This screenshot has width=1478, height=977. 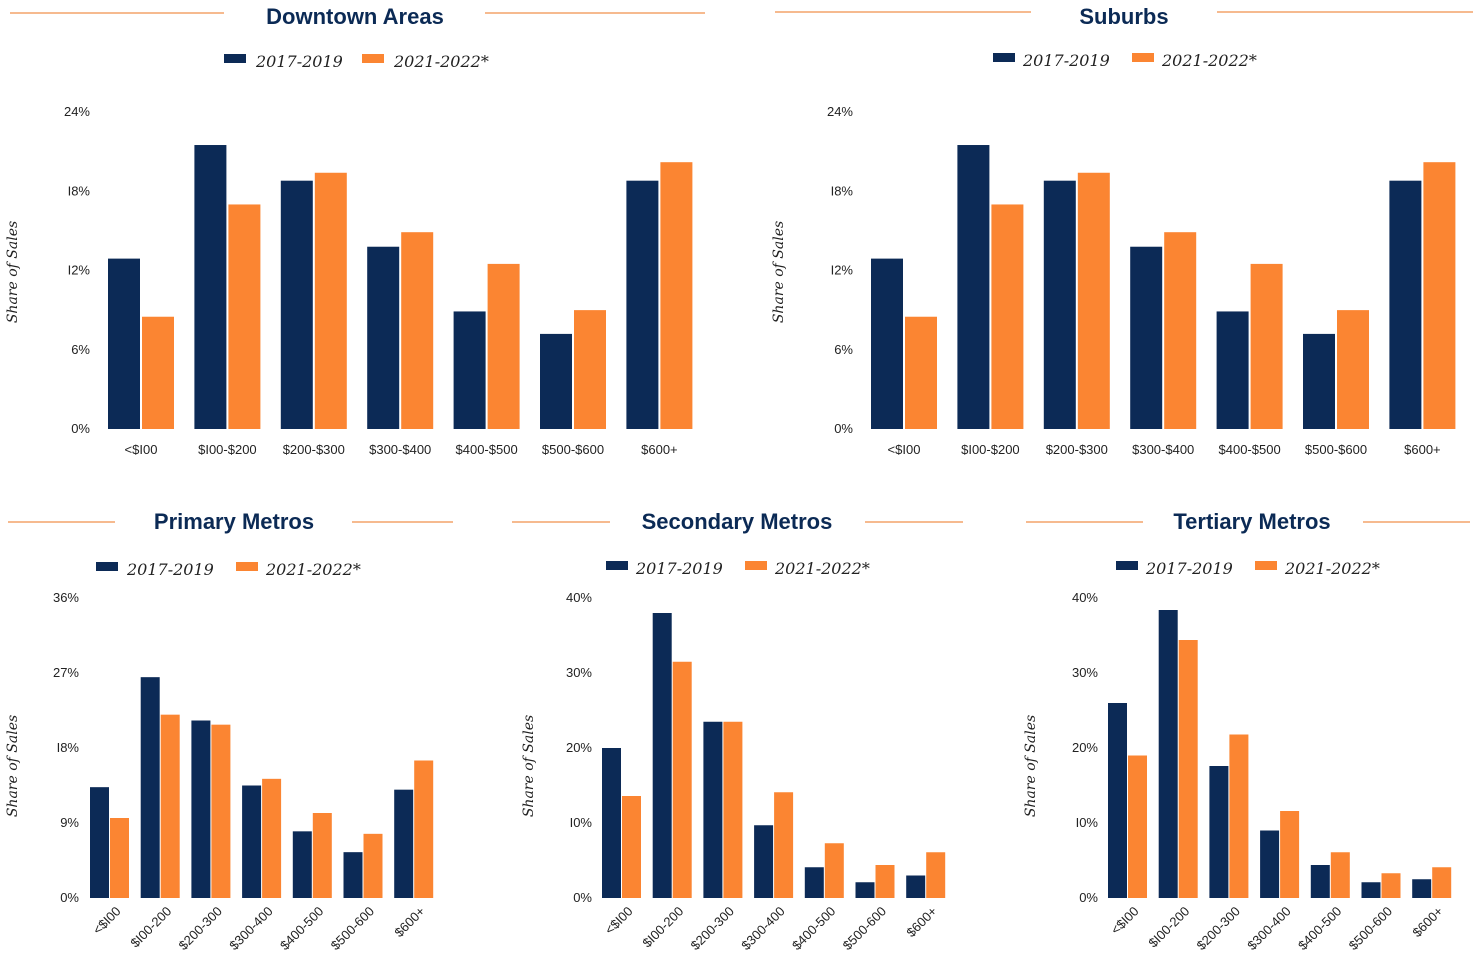 What do you see at coordinates (1085, 747) in the screenshot?
I see `y-tick-label: 20%` at bounding box center [1085, 747].